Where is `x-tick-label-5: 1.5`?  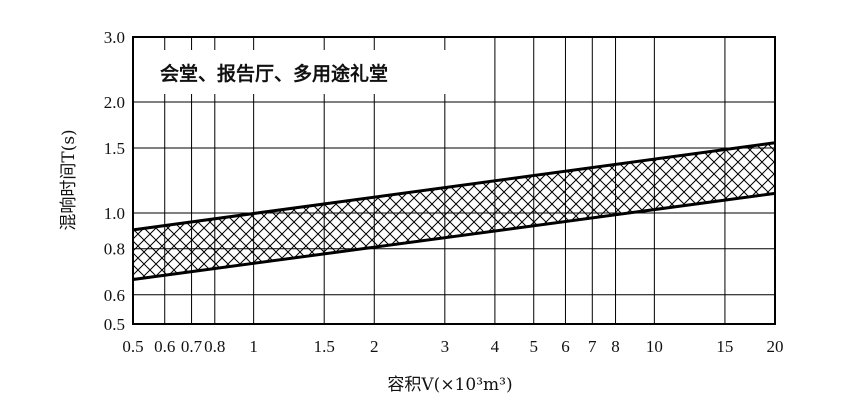 x-tick-label-5: 1.5 is located at coordinates (324, 346).